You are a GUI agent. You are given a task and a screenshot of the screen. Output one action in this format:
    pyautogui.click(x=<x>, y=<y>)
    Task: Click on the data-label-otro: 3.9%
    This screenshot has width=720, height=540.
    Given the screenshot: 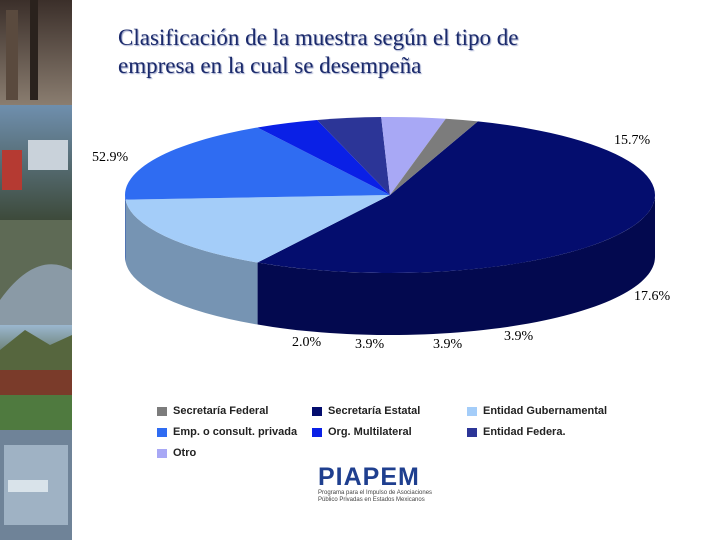 What is the action you would take?
    pyautogui.click(x=370, y=344)
    